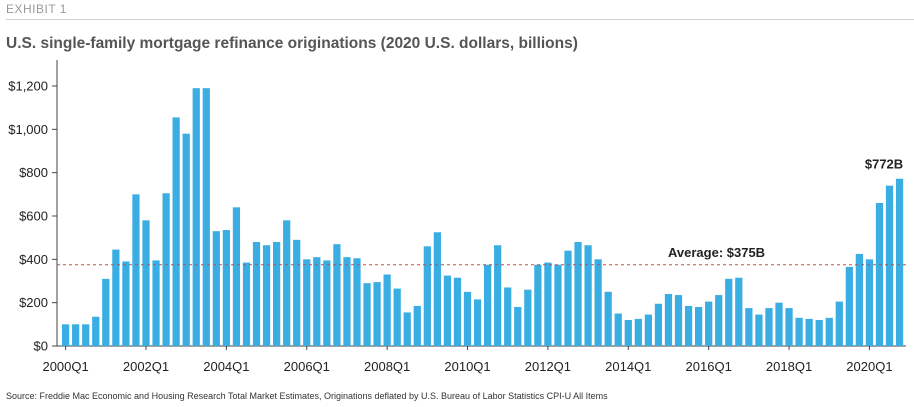 This screenshot has width=914, height=407. What do you see at coordinates (467, 366) in the screenshot?
I see `x-tick-label: 2010Q1` at bounding box center [467, 366].